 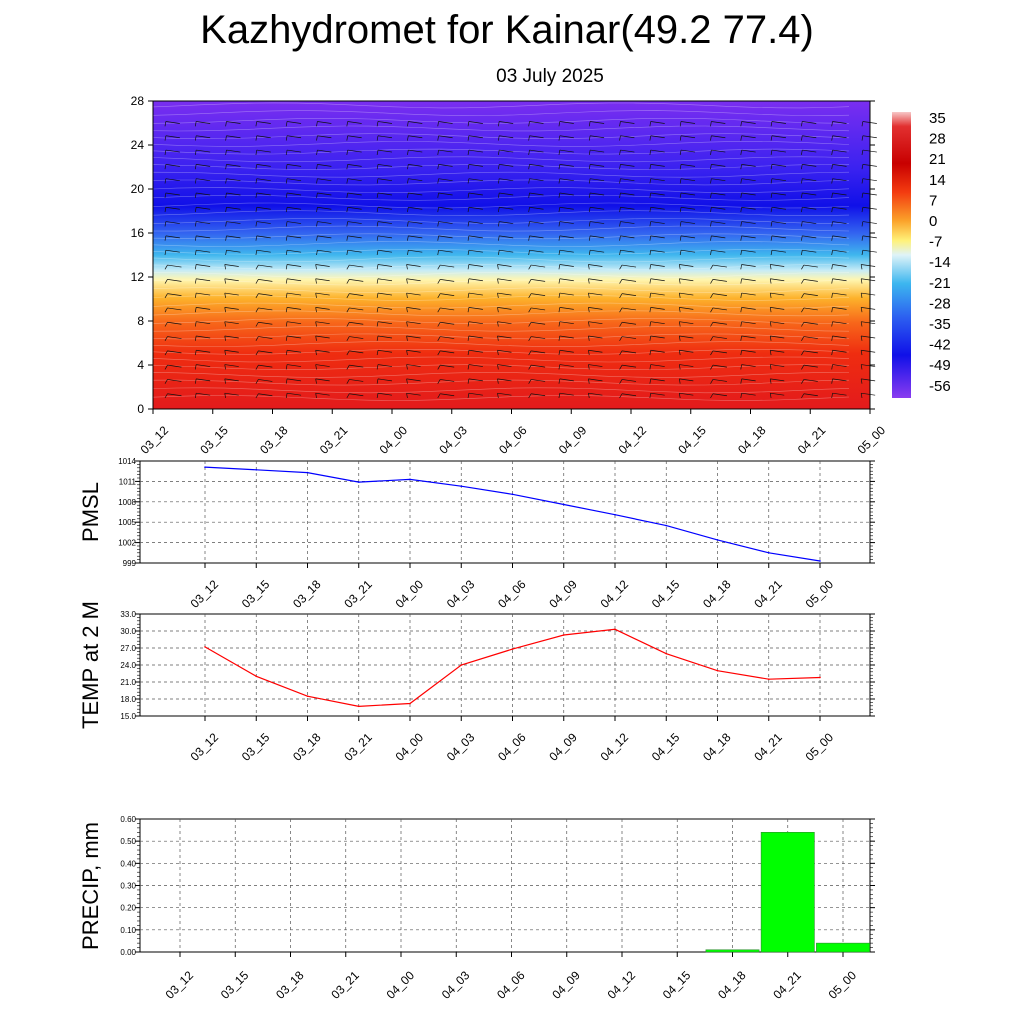 What do you see at coordinates (128, 699) in the screenshot?
I see `y-tick-label: 18.0` at bounding box center [128, 699].